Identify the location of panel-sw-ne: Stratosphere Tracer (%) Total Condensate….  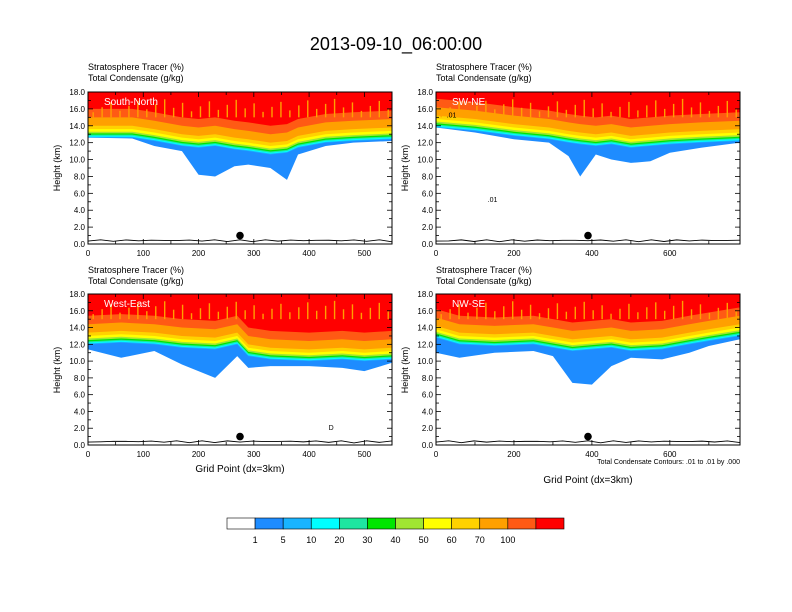
(570, 160).